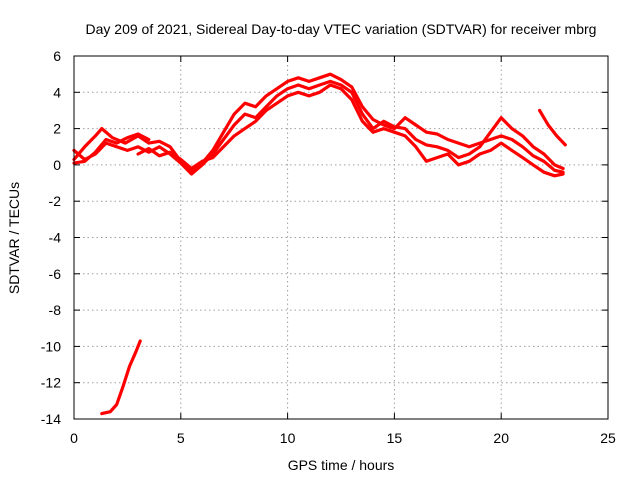 The height and width of the screenshot is (480, 640). Describe the element at coordinates (55, 310) in the screenshot. I see `y-tick-label: -8` at that location.